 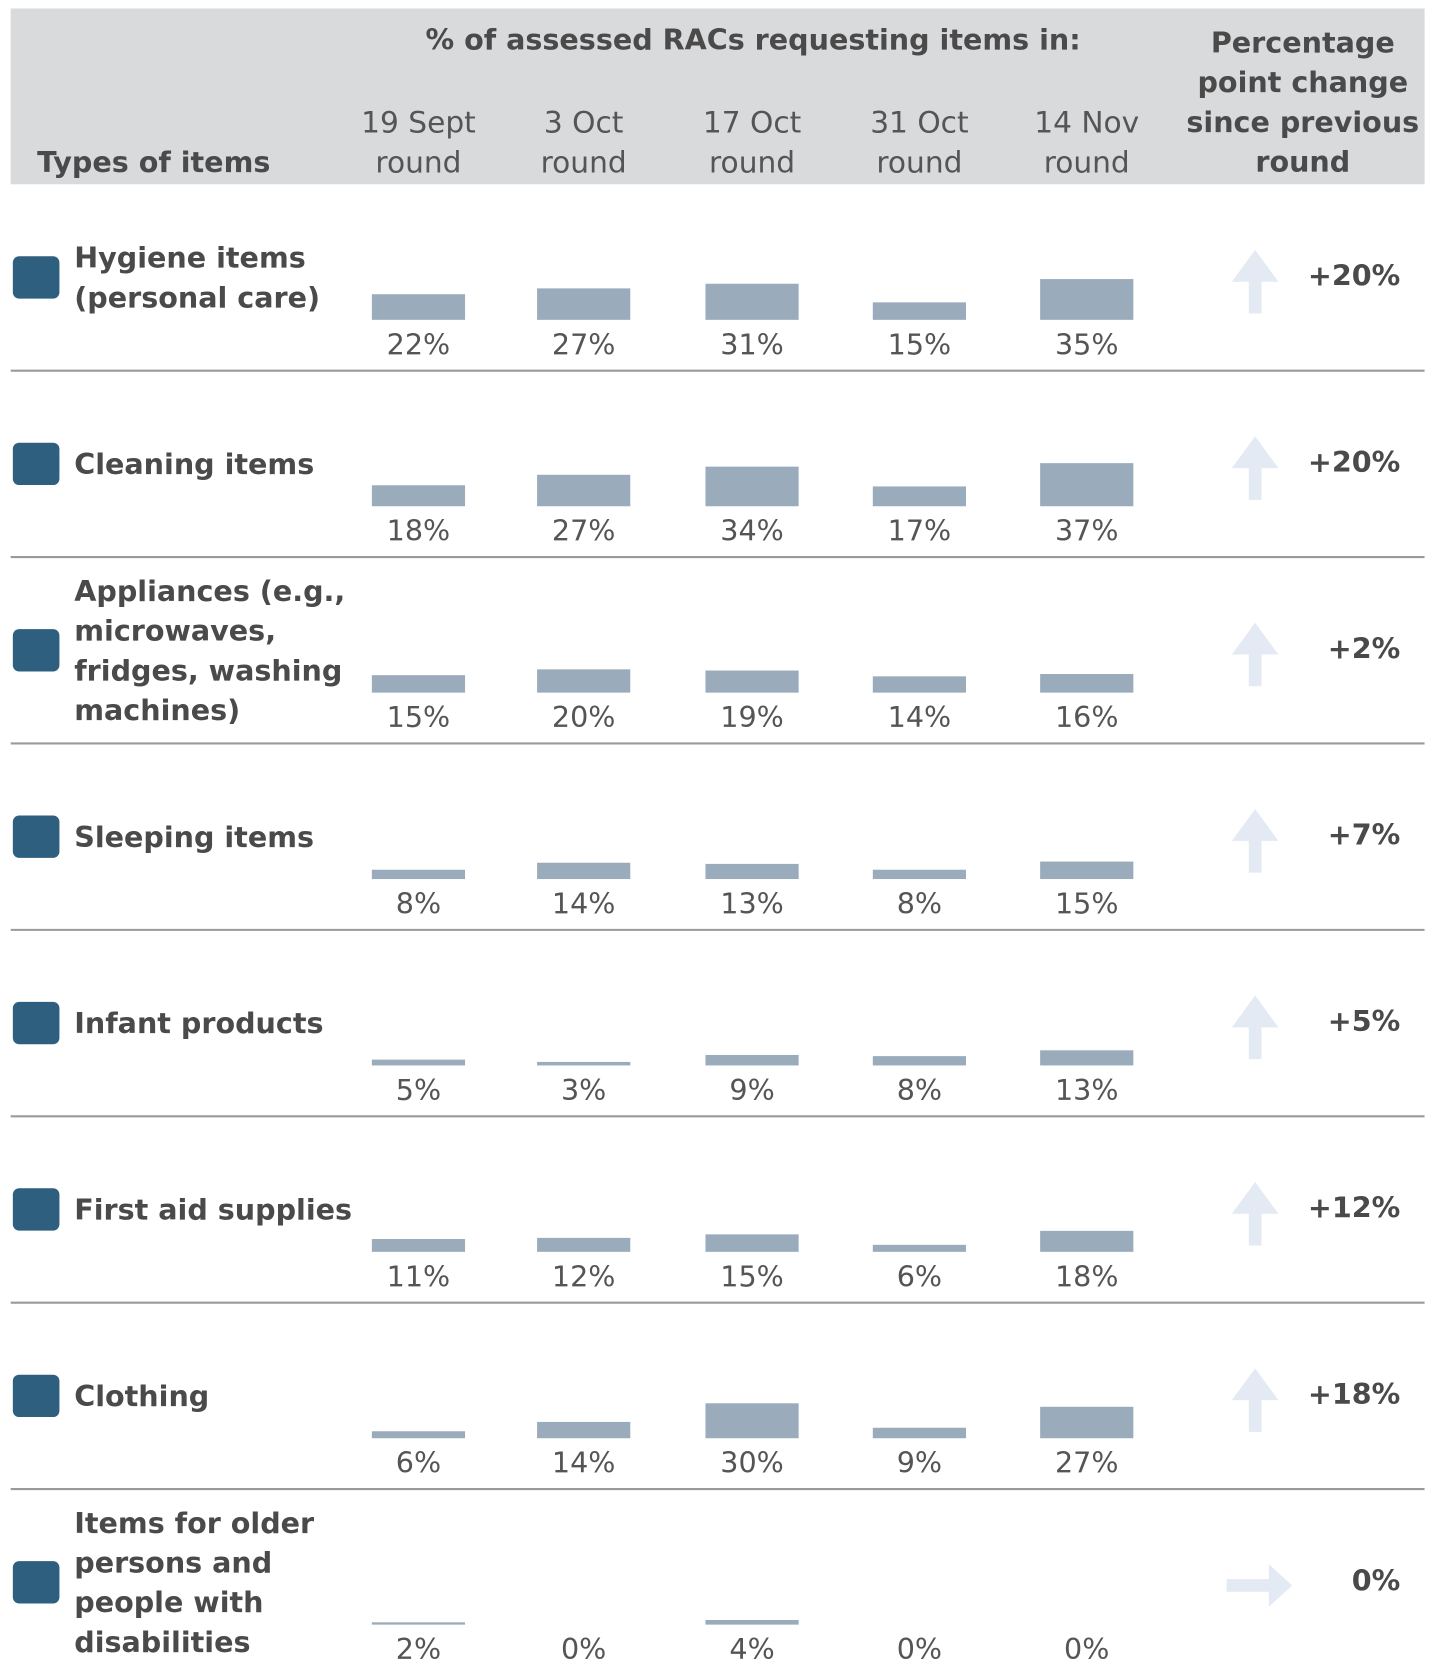 What do you see at coordinates (752, 531) in the screenshot?
I see `value-label: 34%` at bounding box center [752, 531].